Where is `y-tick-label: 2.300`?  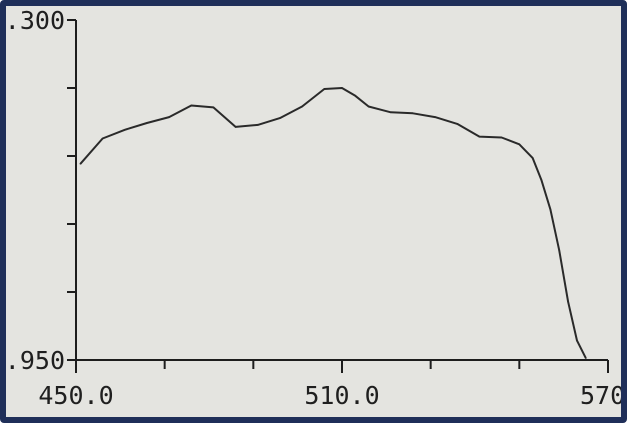
y-tick-label: 2.300 is located at coordinates (35, 20).